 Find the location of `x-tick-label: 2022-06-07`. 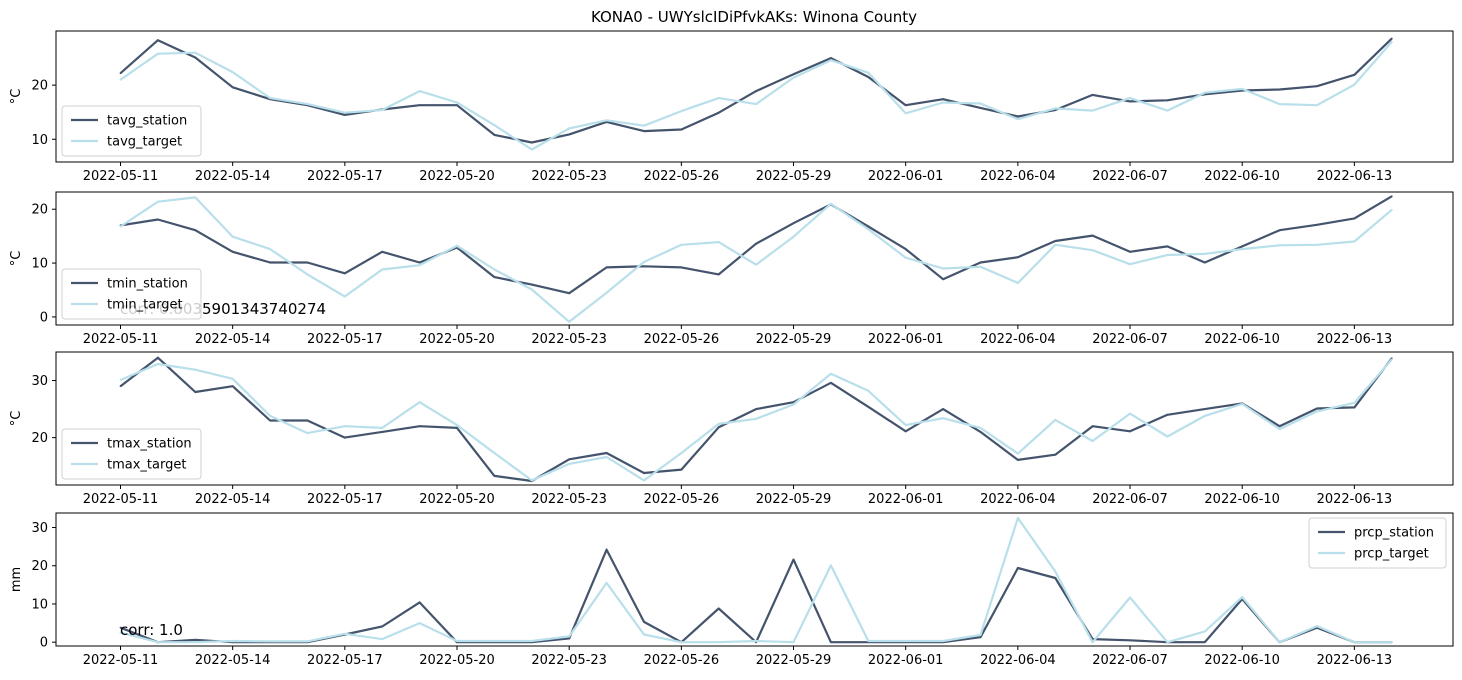

x-tick-label: 2022-06-07 is located at coordinates (1130, 339).